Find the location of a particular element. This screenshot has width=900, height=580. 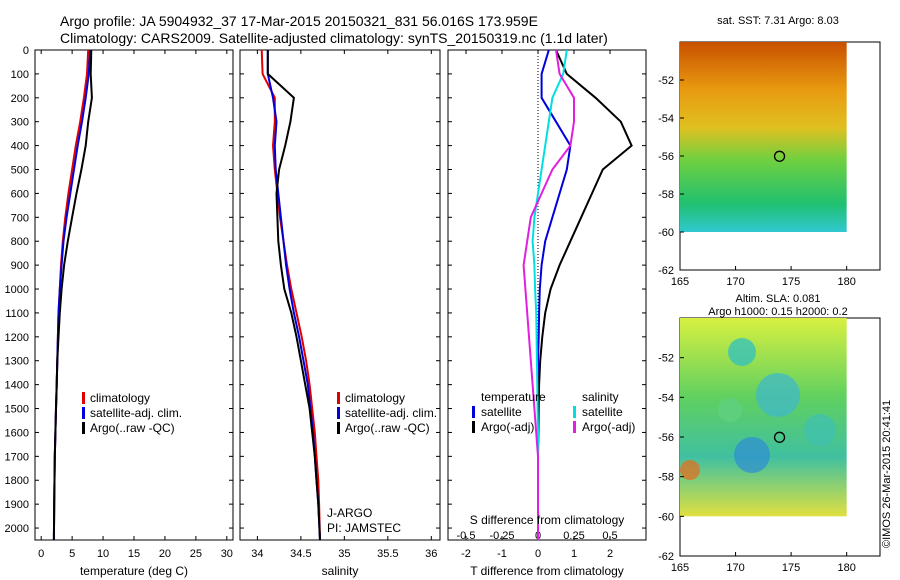

imos-watermark: ©IMOS 26-Mar-2015 20:41:41 is located at coordinates (887, 474).